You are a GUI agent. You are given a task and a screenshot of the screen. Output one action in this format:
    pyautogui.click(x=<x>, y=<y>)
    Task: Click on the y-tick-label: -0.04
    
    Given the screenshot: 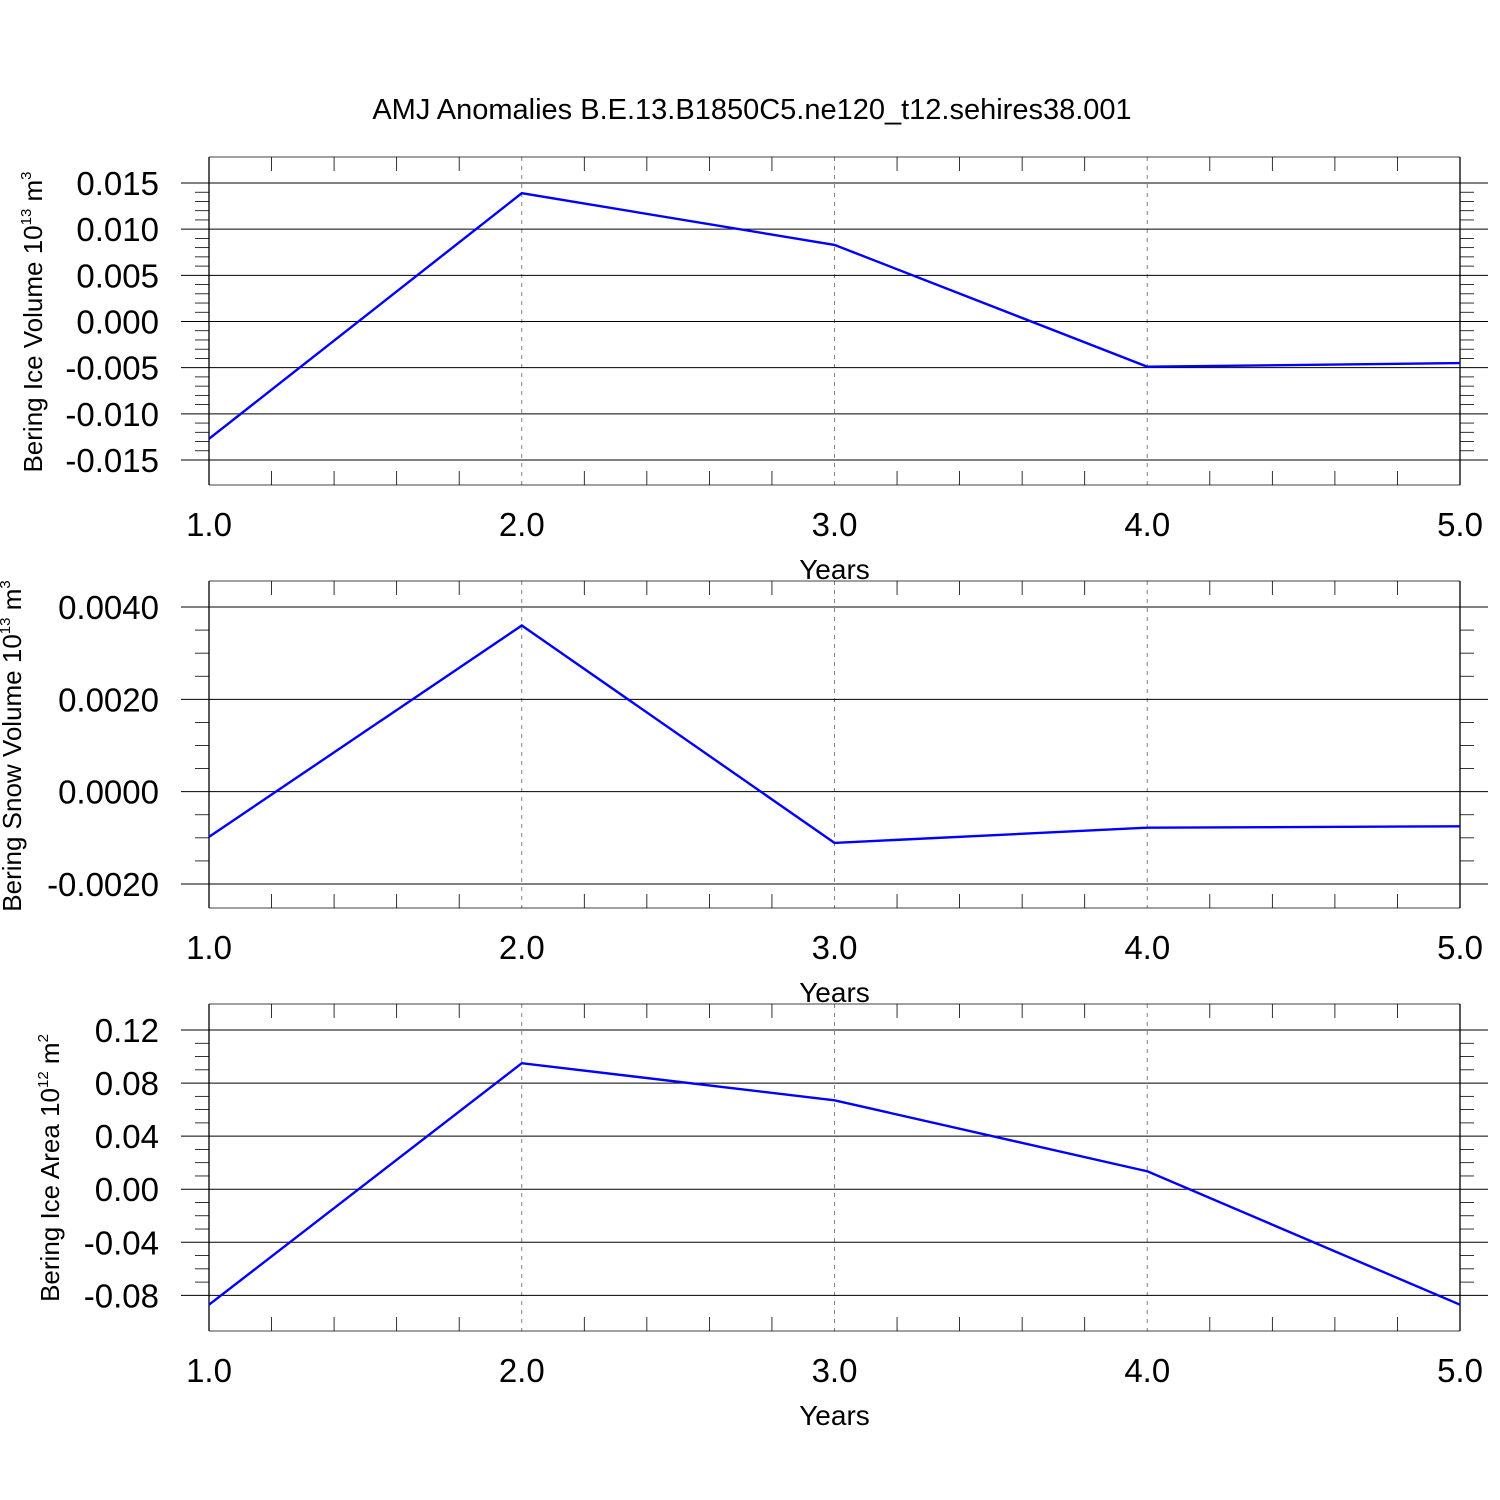 What is the action you would take?
    pyautogui.click(x=121, y=1242)
    